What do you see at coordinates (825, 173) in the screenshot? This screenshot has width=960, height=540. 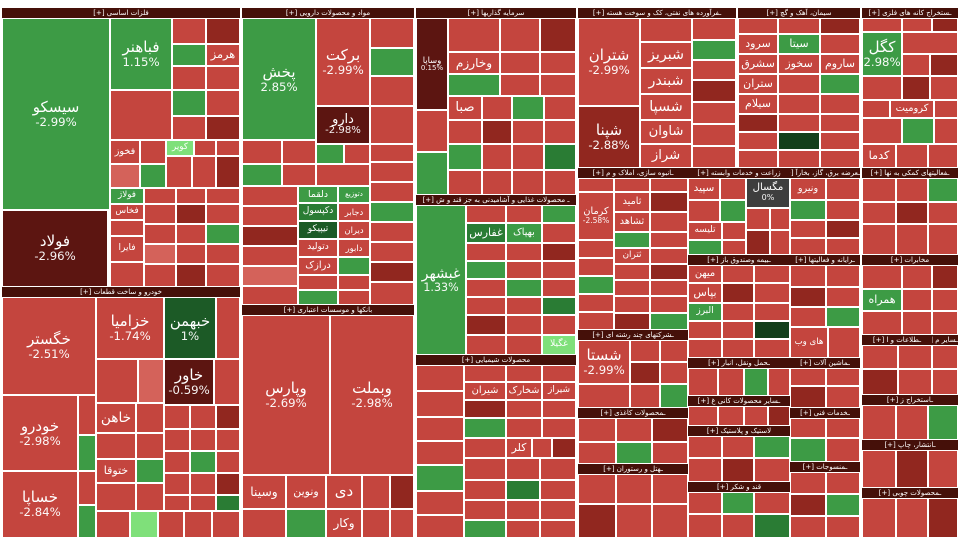 I see `sector-header: ـعرضه برق، گاز، بخارآ [+]` at bounding box center [825, 173].